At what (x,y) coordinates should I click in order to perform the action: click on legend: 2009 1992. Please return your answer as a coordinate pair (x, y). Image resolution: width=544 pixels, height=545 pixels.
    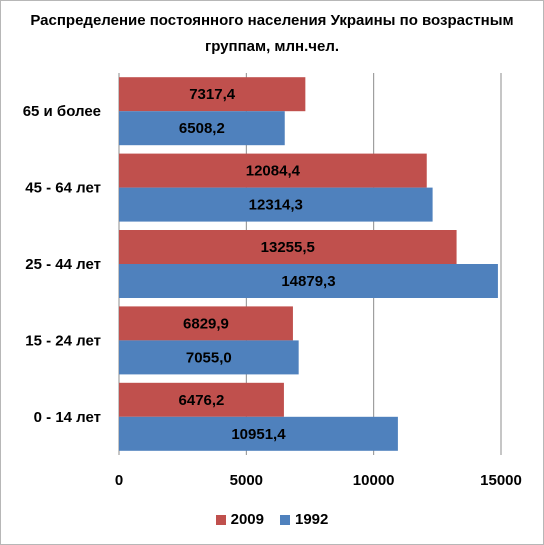
    Looking at the image, I should click on (272, 519).